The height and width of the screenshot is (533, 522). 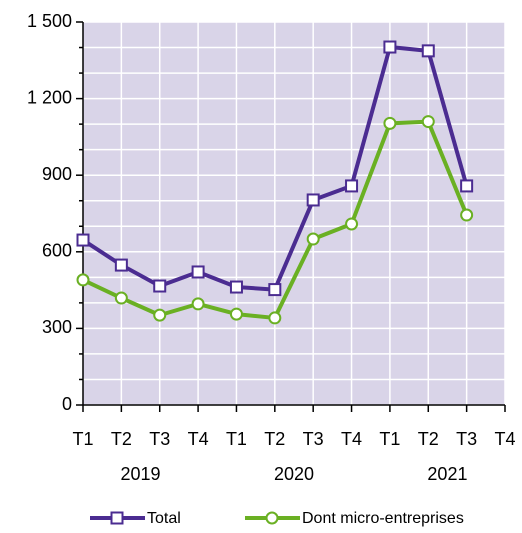 I want to click on y-tick-label: 300, so click(x=57, y=327).